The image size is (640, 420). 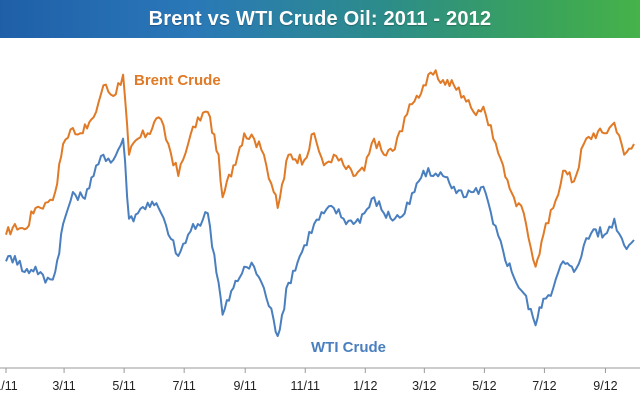 I want to click on x-tick-label: 3/12, so click(x=424, y=386).